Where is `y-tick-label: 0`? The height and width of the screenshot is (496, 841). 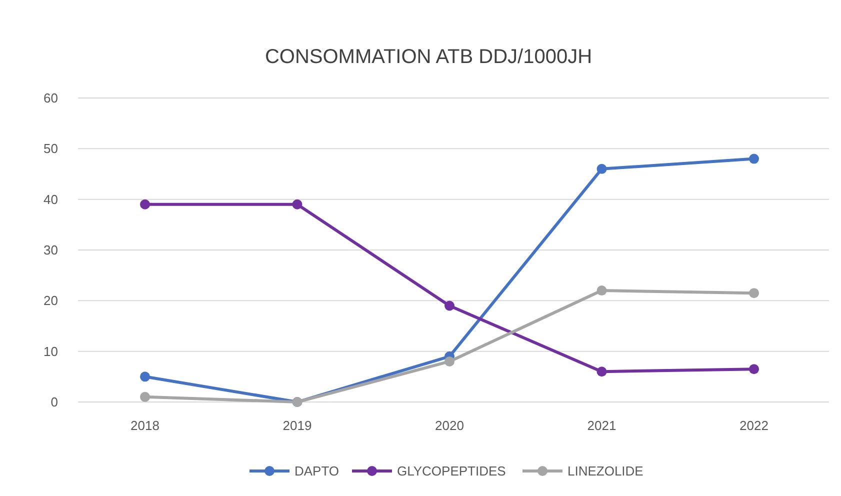 y-tick-label: 0 is located at coordinates (54, 402).